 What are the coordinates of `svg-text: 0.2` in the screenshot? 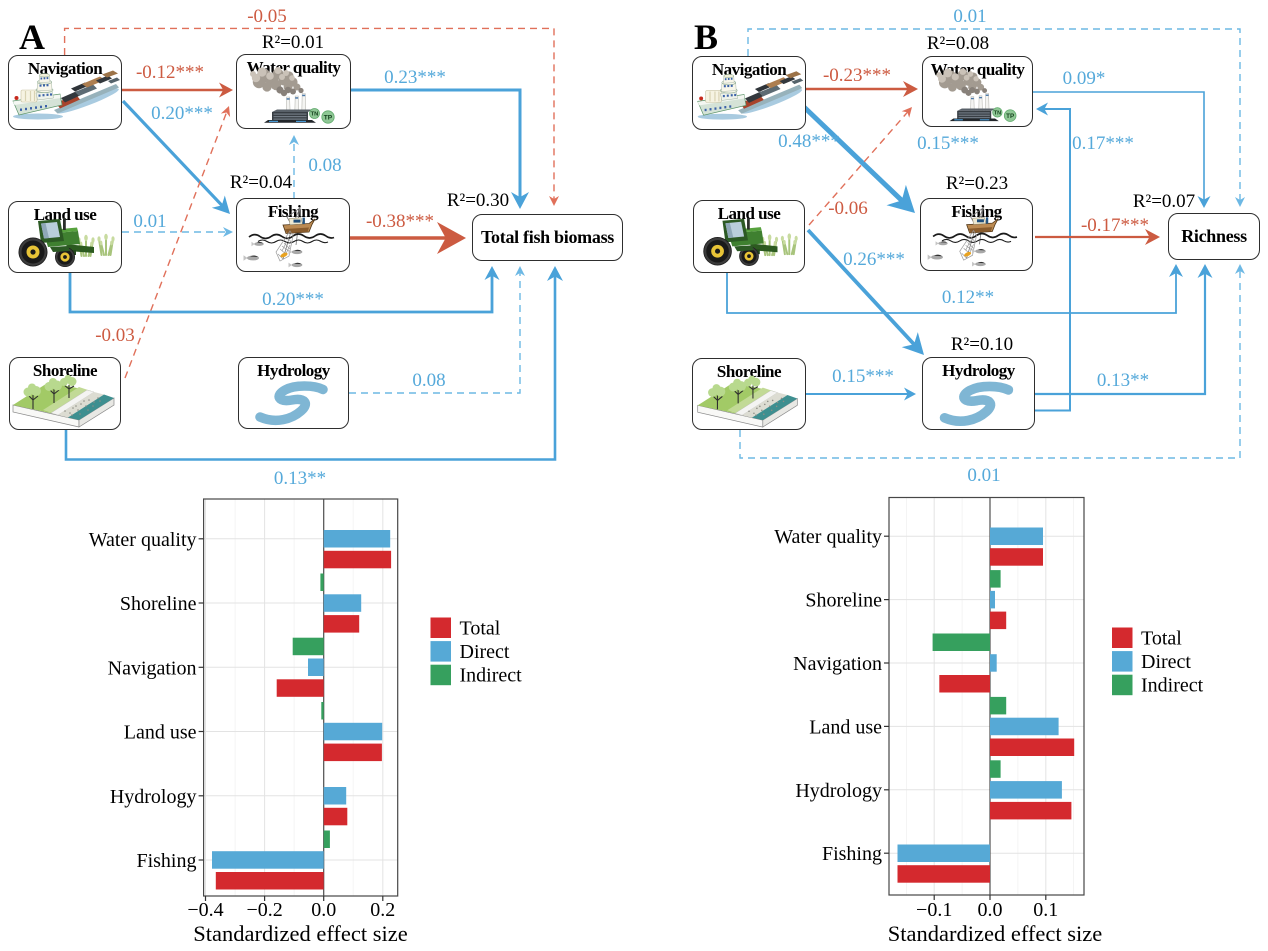 It's located at (382, 910).